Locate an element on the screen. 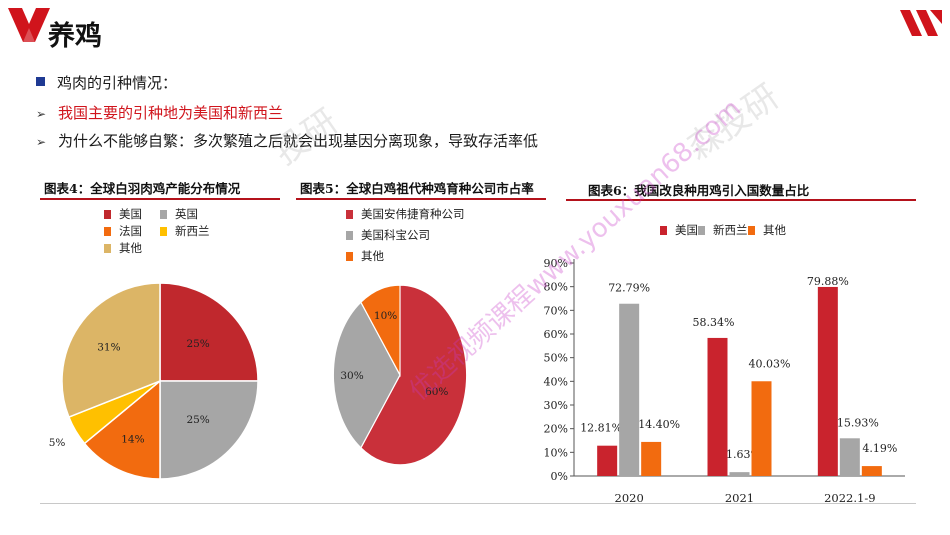 The image size is (950, 535). chart-5-title-rule is located at coordinates (421, 199).